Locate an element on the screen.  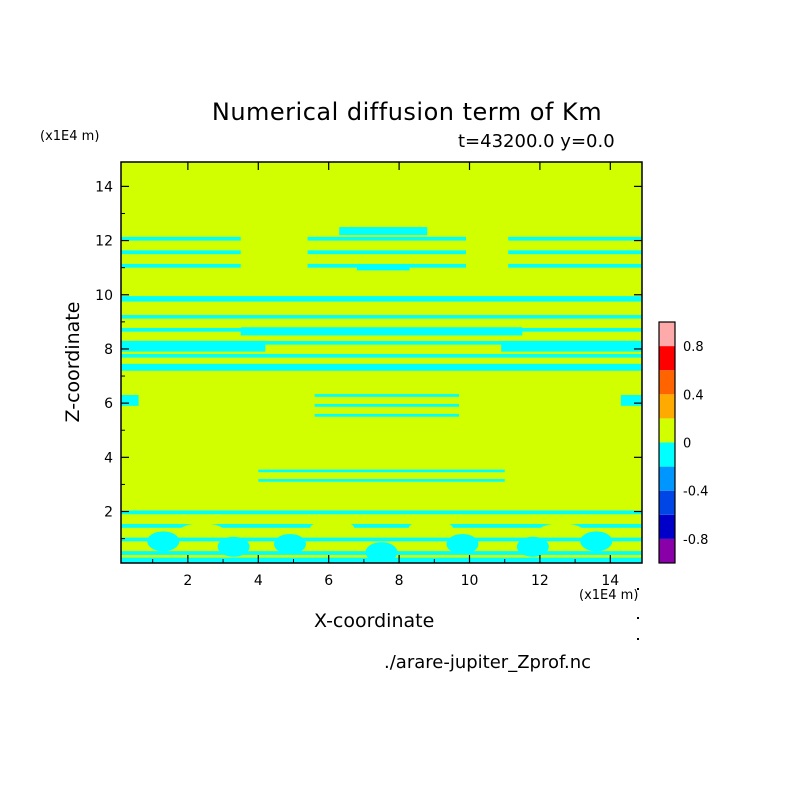
x-tick-label: 8 is located at coordinates (399, 581).